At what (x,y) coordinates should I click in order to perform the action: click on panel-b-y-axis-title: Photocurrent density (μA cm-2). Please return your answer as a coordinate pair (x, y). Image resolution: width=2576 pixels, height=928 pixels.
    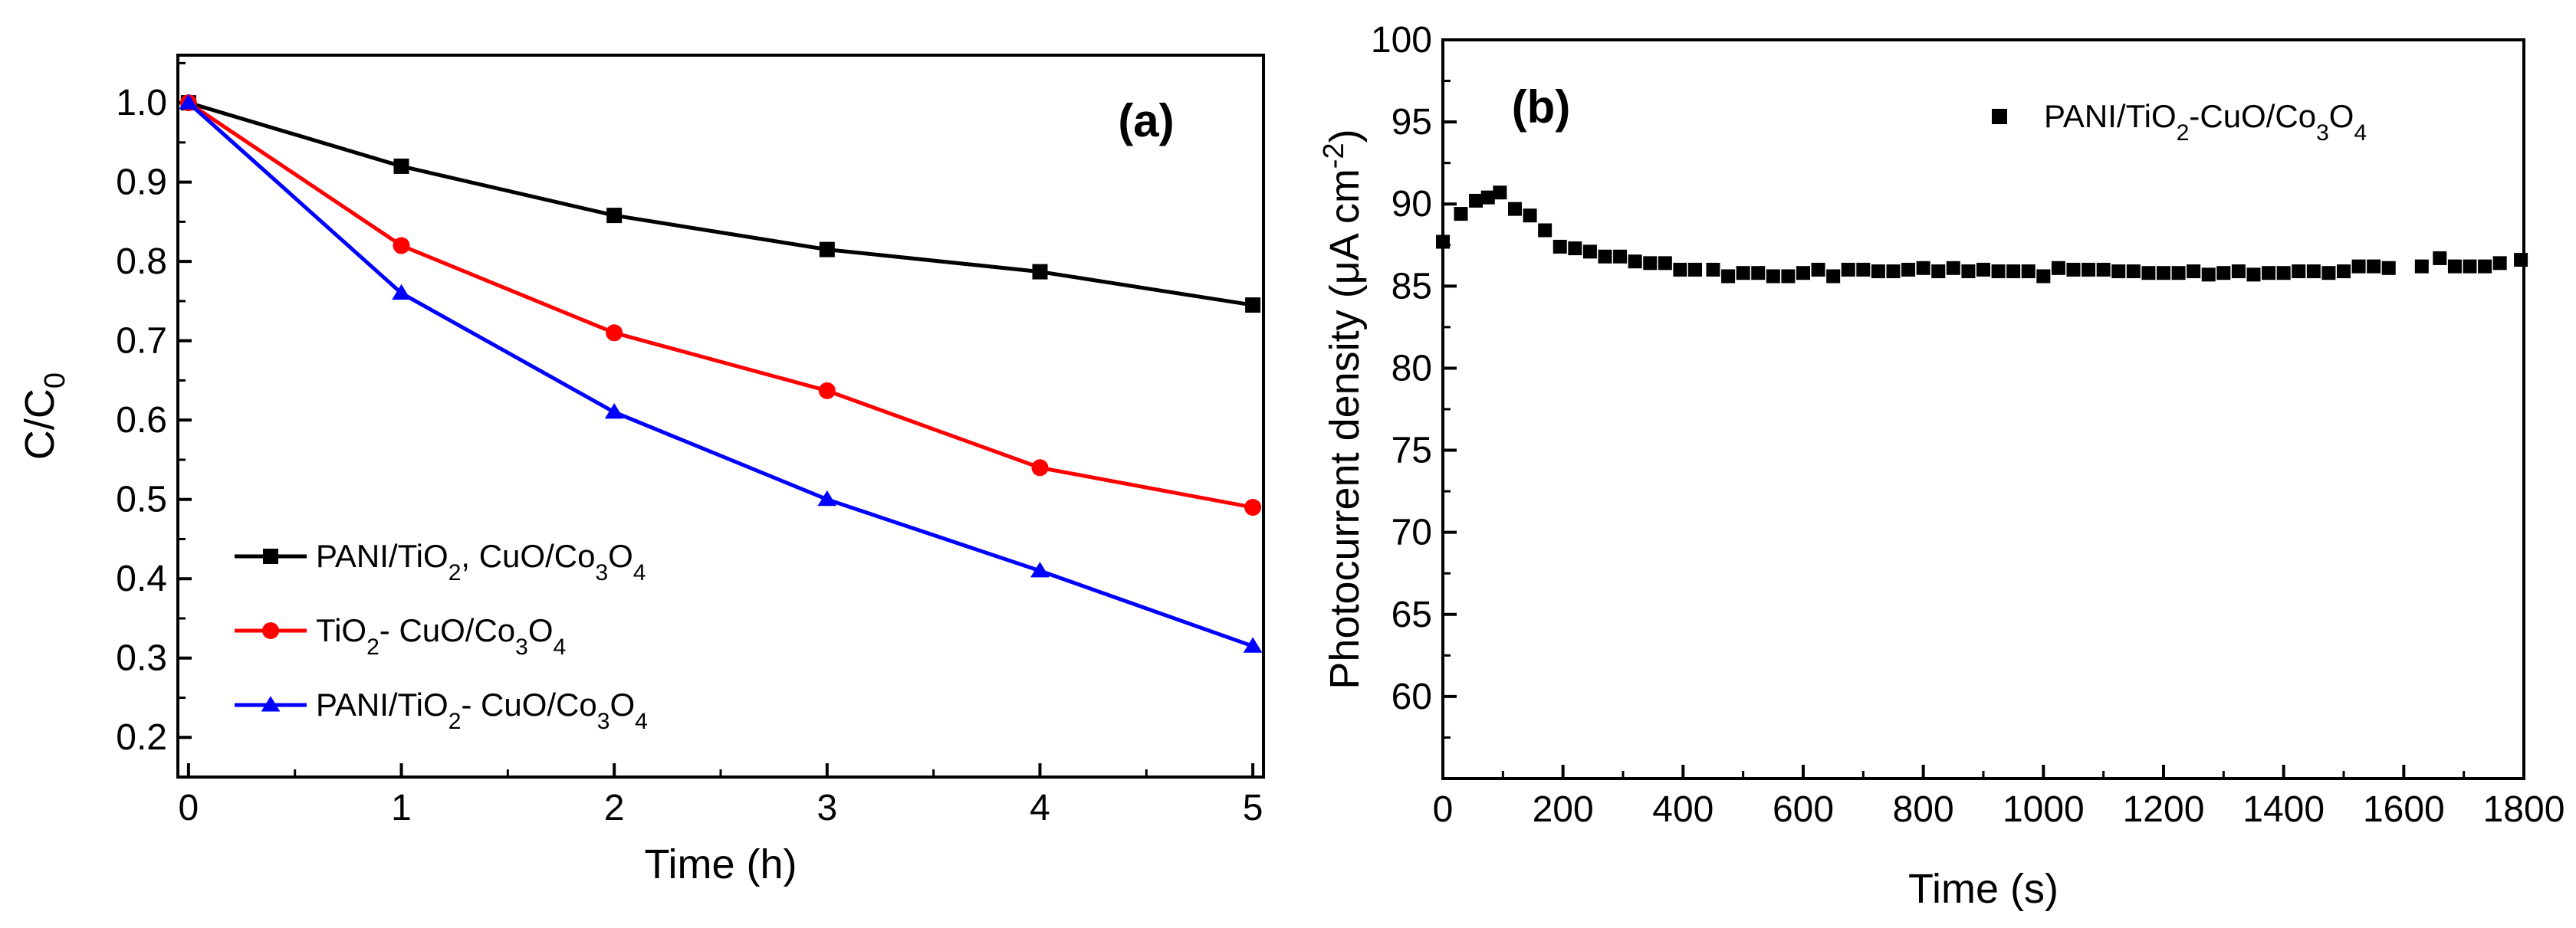
    Looking at the image, I should click on (1343, 409).